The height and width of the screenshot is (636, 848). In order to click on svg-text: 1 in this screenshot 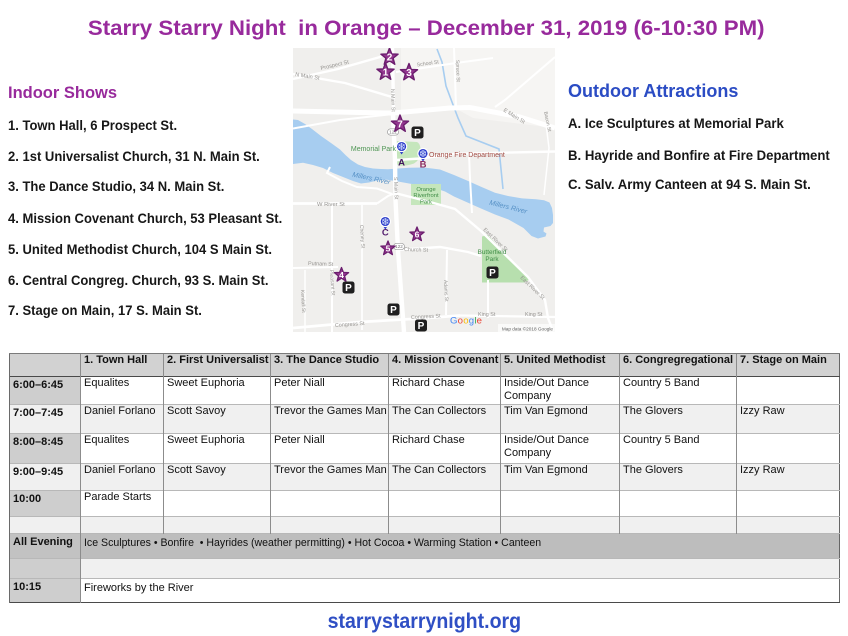, I will do `click(386, 73)`.